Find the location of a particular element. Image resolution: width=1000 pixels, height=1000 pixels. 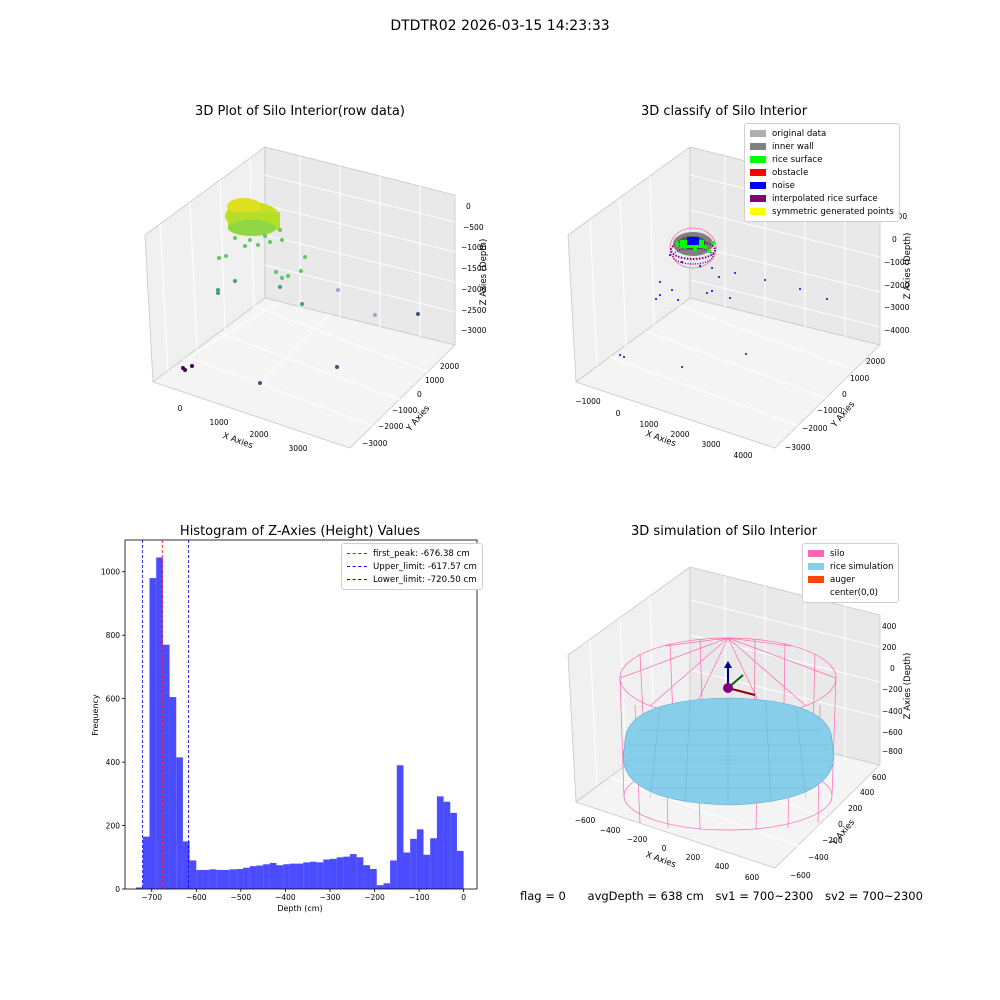

svg-text: −4000 is located at coordinates (897, 330).